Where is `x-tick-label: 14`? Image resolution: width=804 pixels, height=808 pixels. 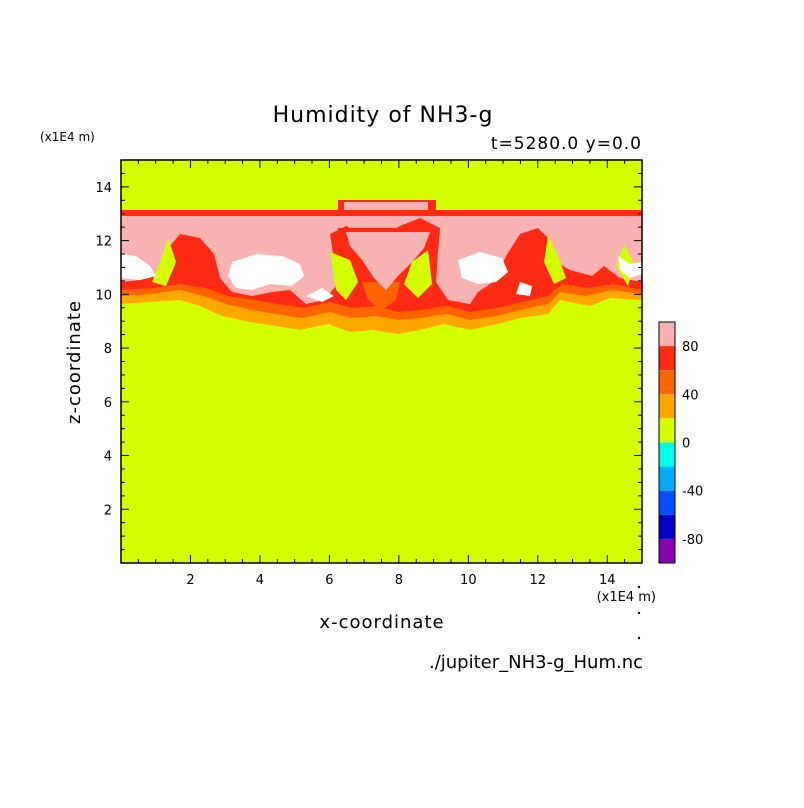 x-tick-label: 14 is located at coordinates (607, 580).